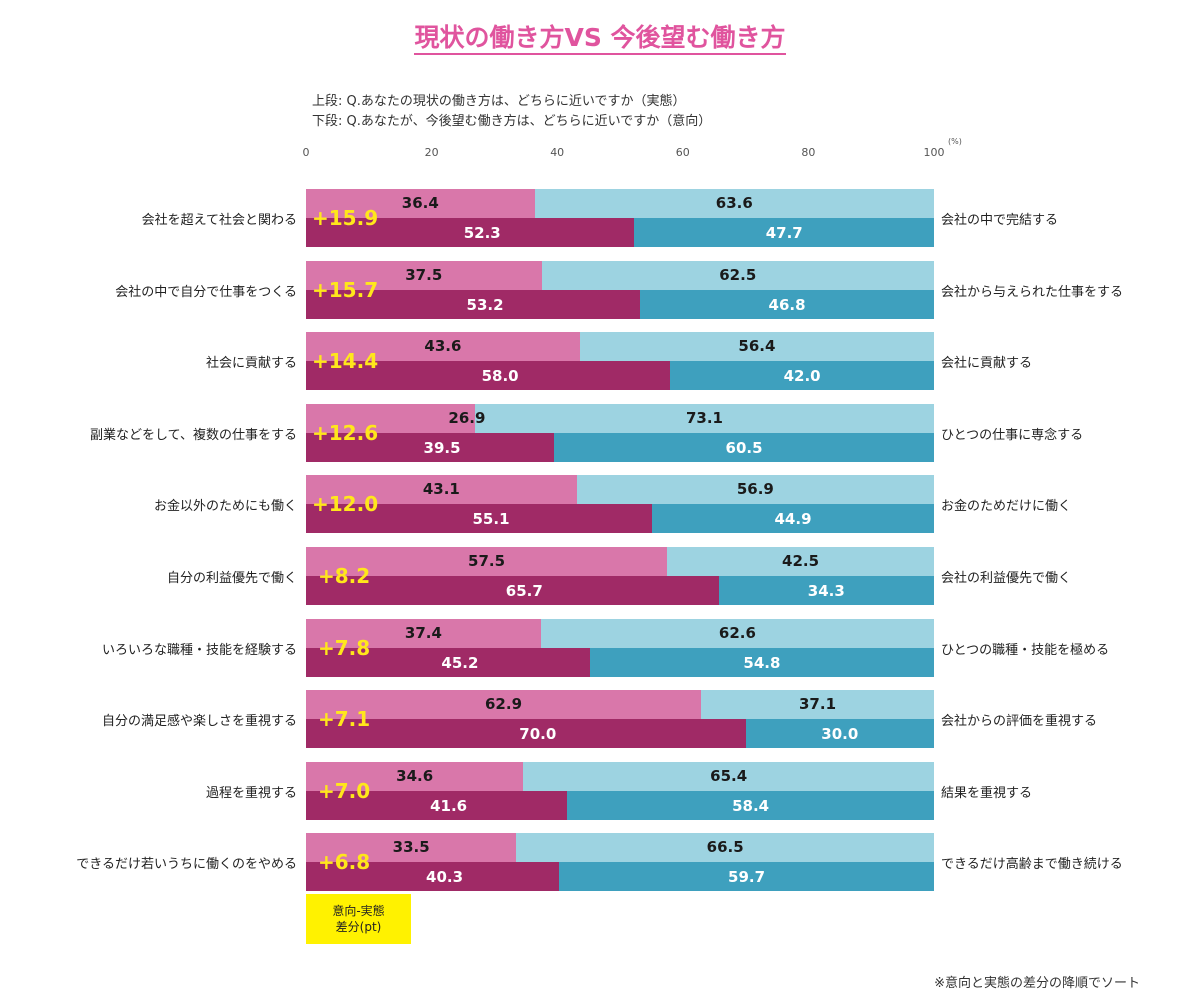  Describe the element at coordinates (358, 910) in the screenshot. I see `diff-legend-line1: 意向-実態` at that location.